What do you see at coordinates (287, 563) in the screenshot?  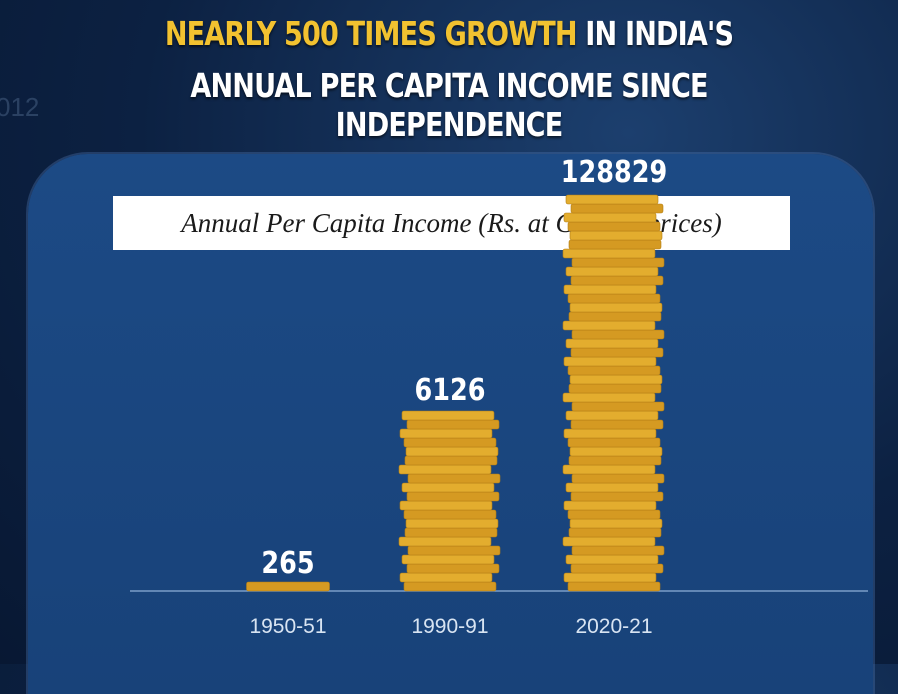 I see `data-label: 265` at bounding box center [287, 563].